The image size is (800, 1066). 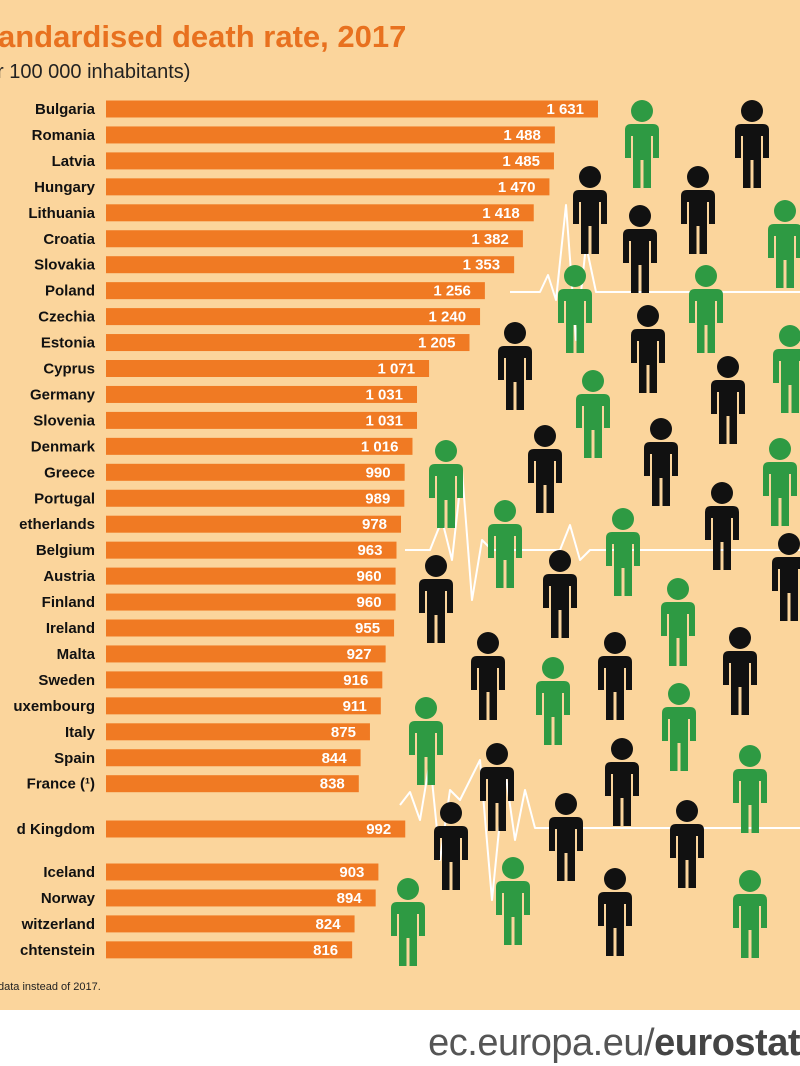 I want to click on chart-subtitle: r 100 000 inhabitants), so click(x=95, y=72).